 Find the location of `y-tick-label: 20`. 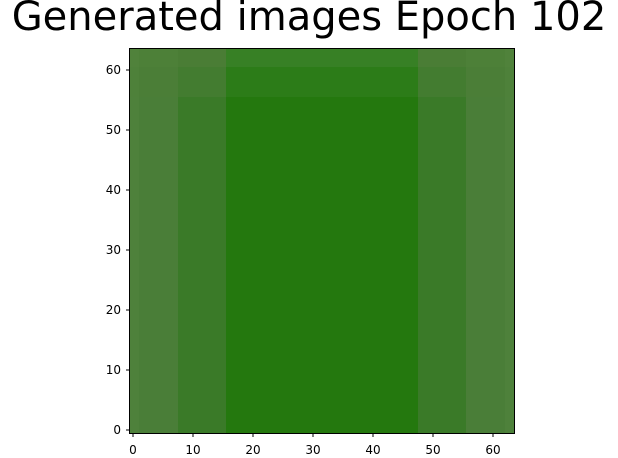

y-tick-label: 20 is located at coordinates (113, 310).